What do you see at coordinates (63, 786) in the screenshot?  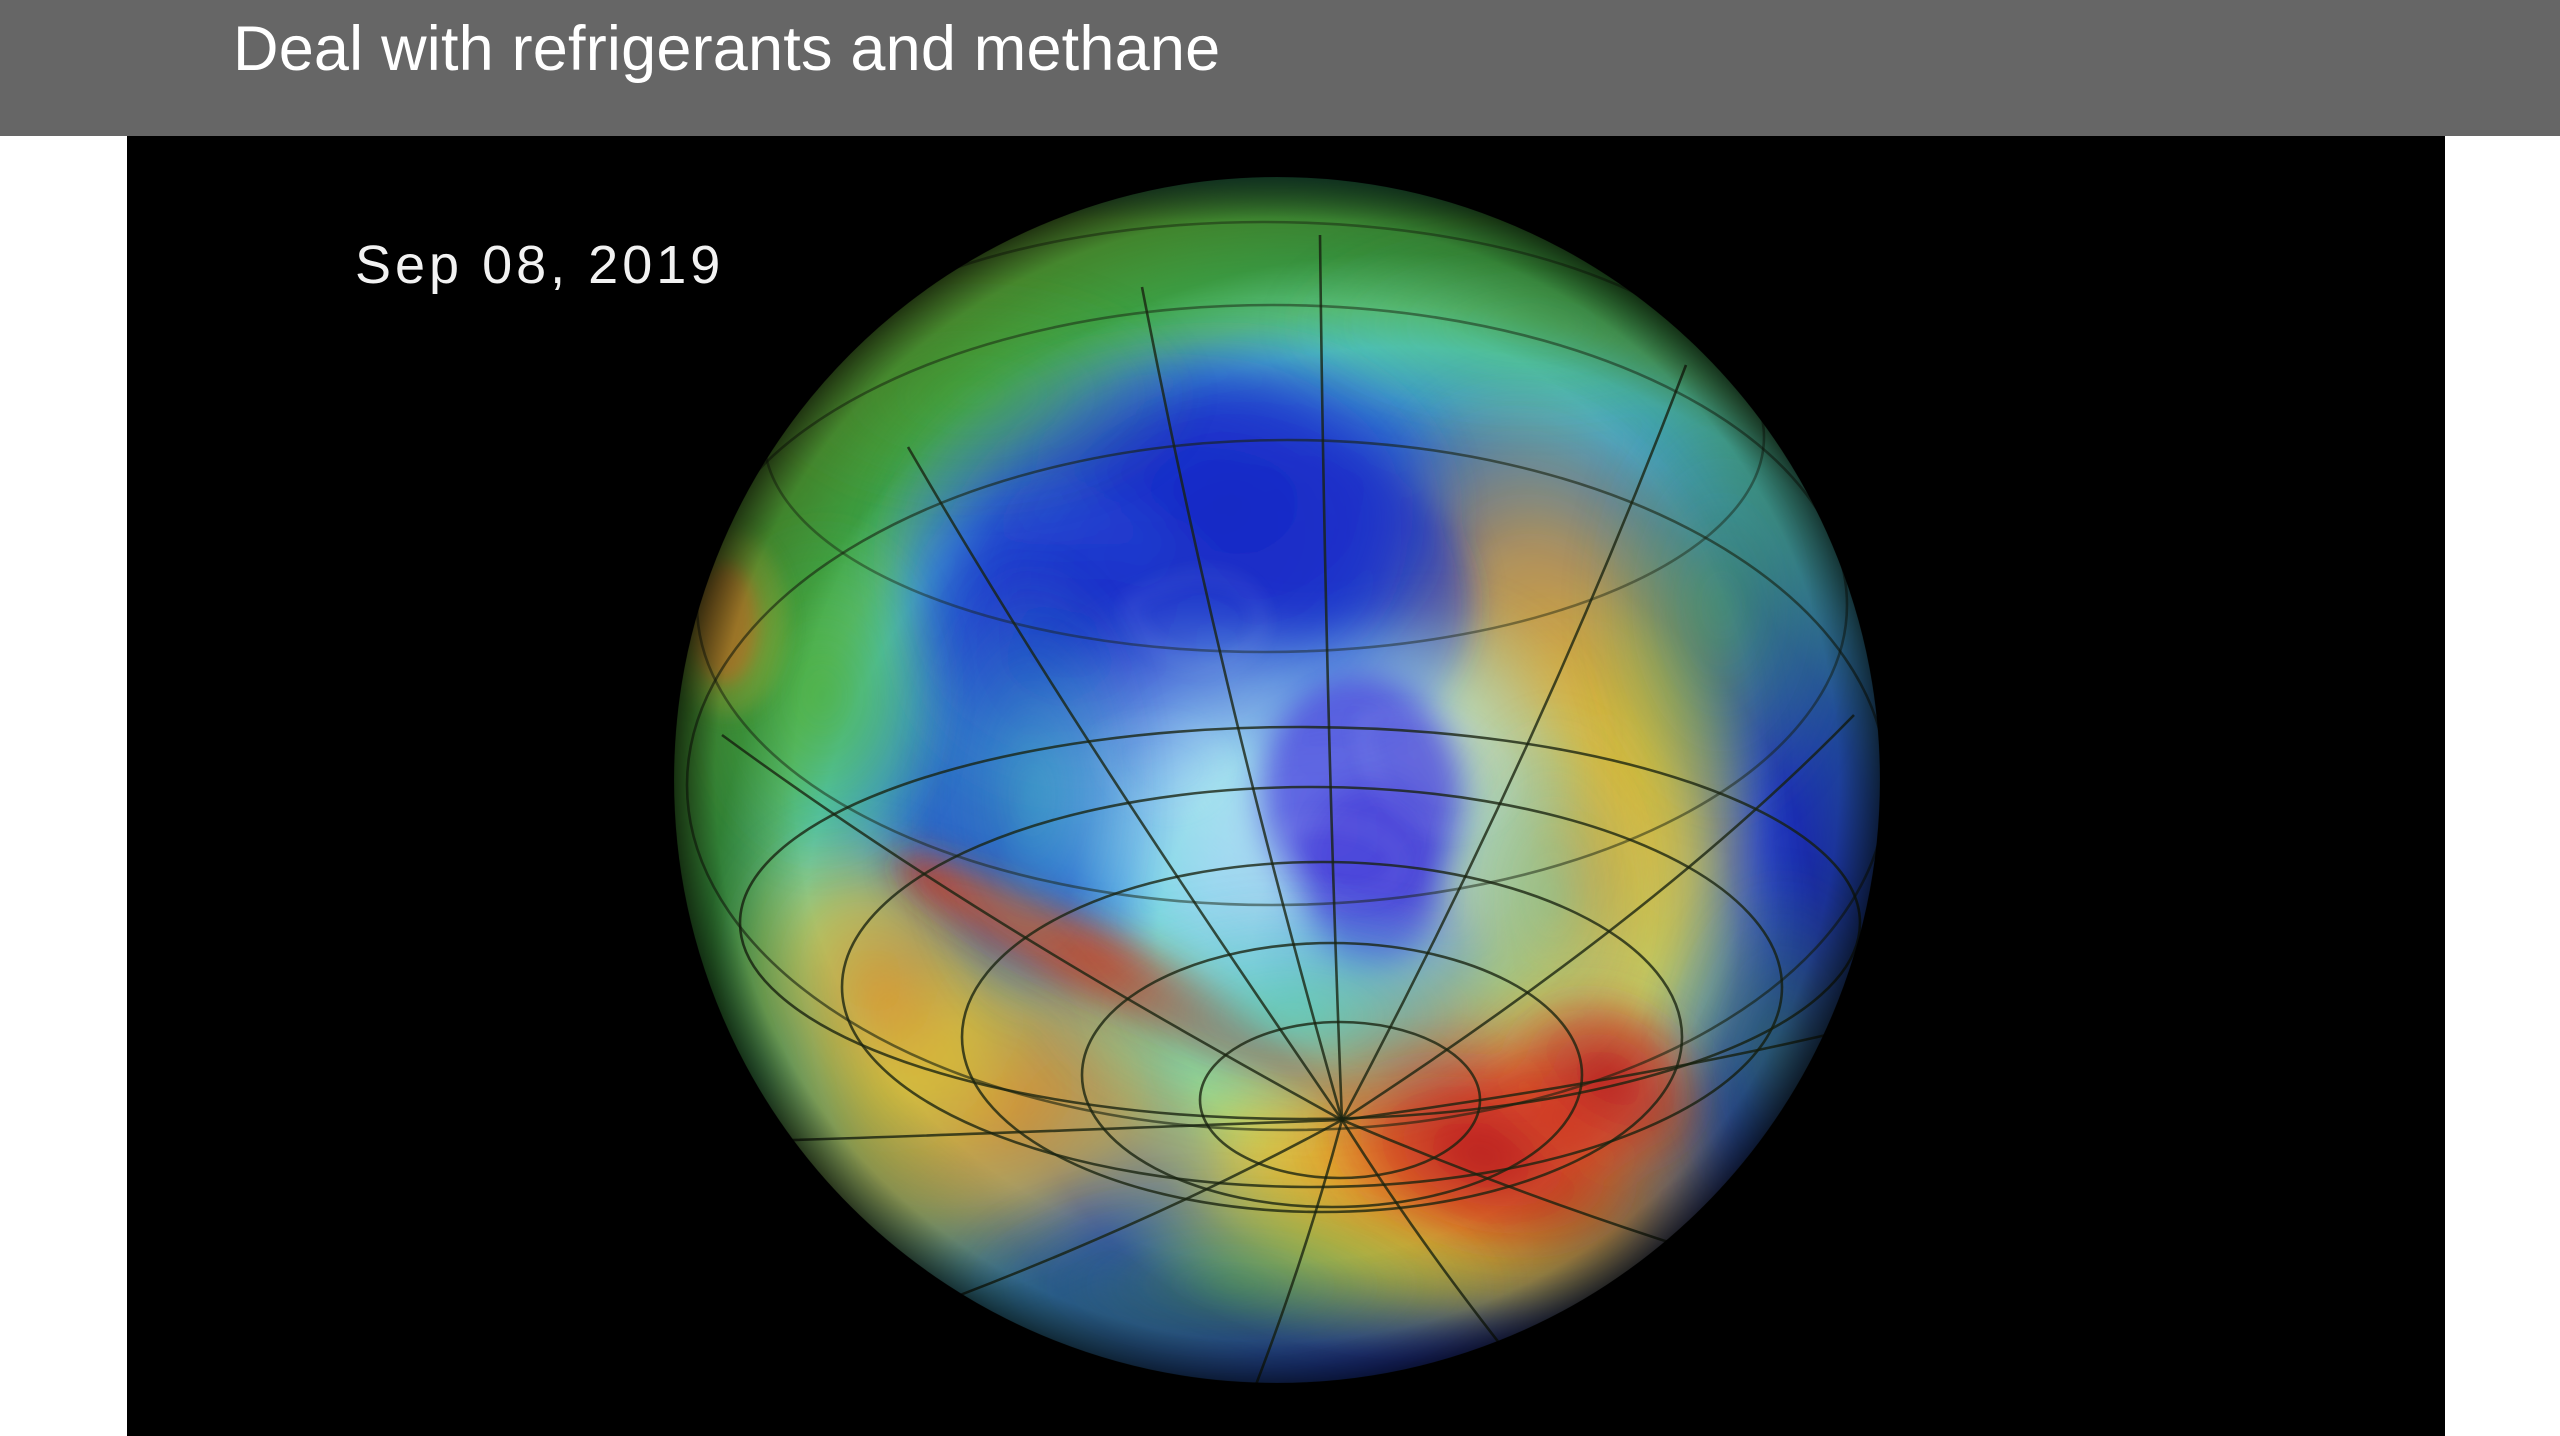 I see `left-margin` at bounding box center [63, 786].